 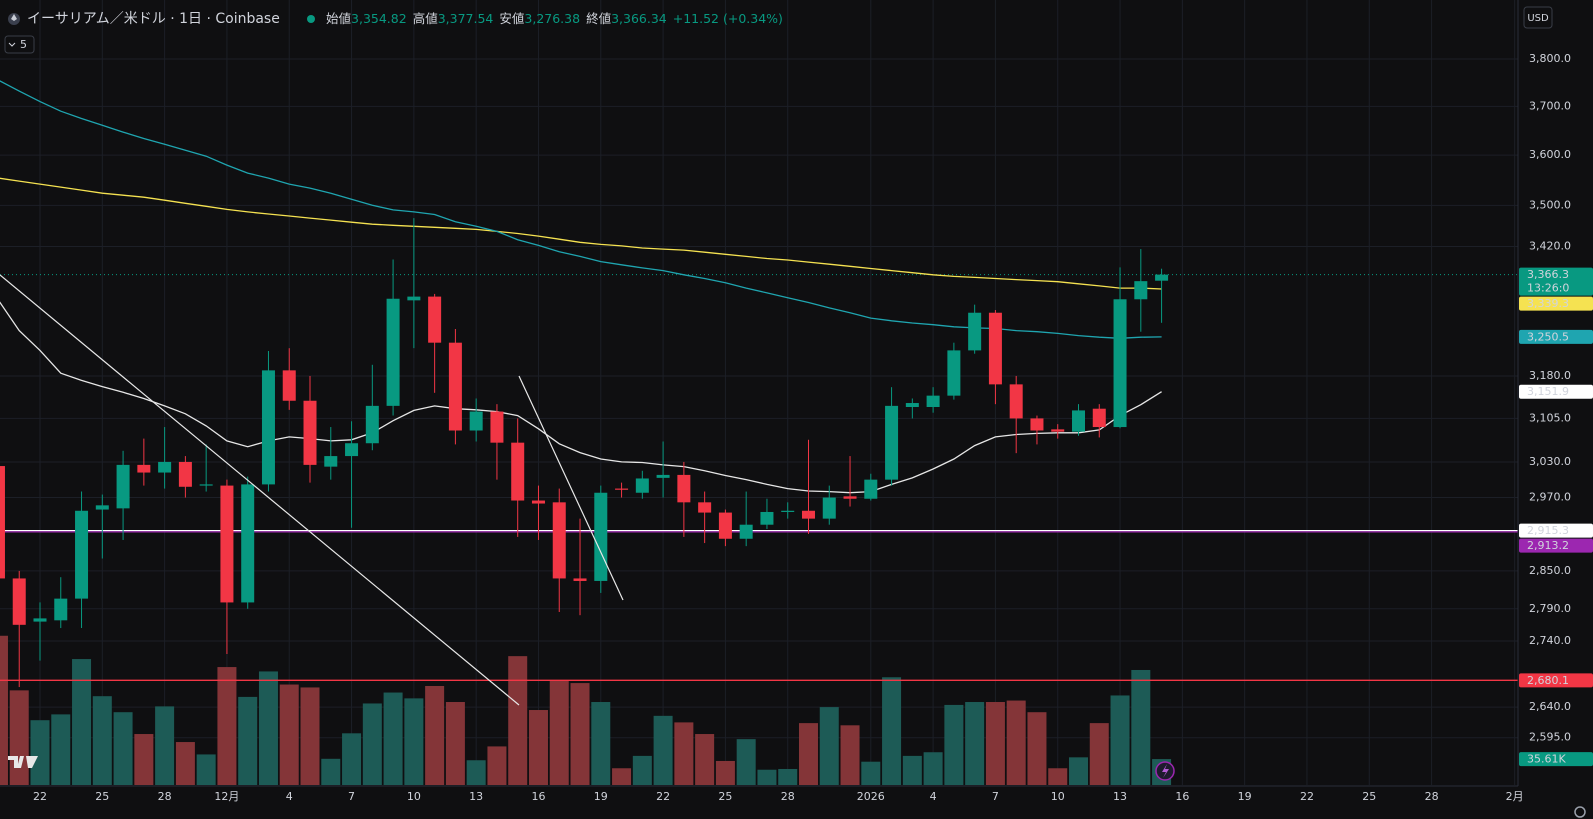 I want to click on y-tick-label: 2,595.0, so click(x=1550, y=737).